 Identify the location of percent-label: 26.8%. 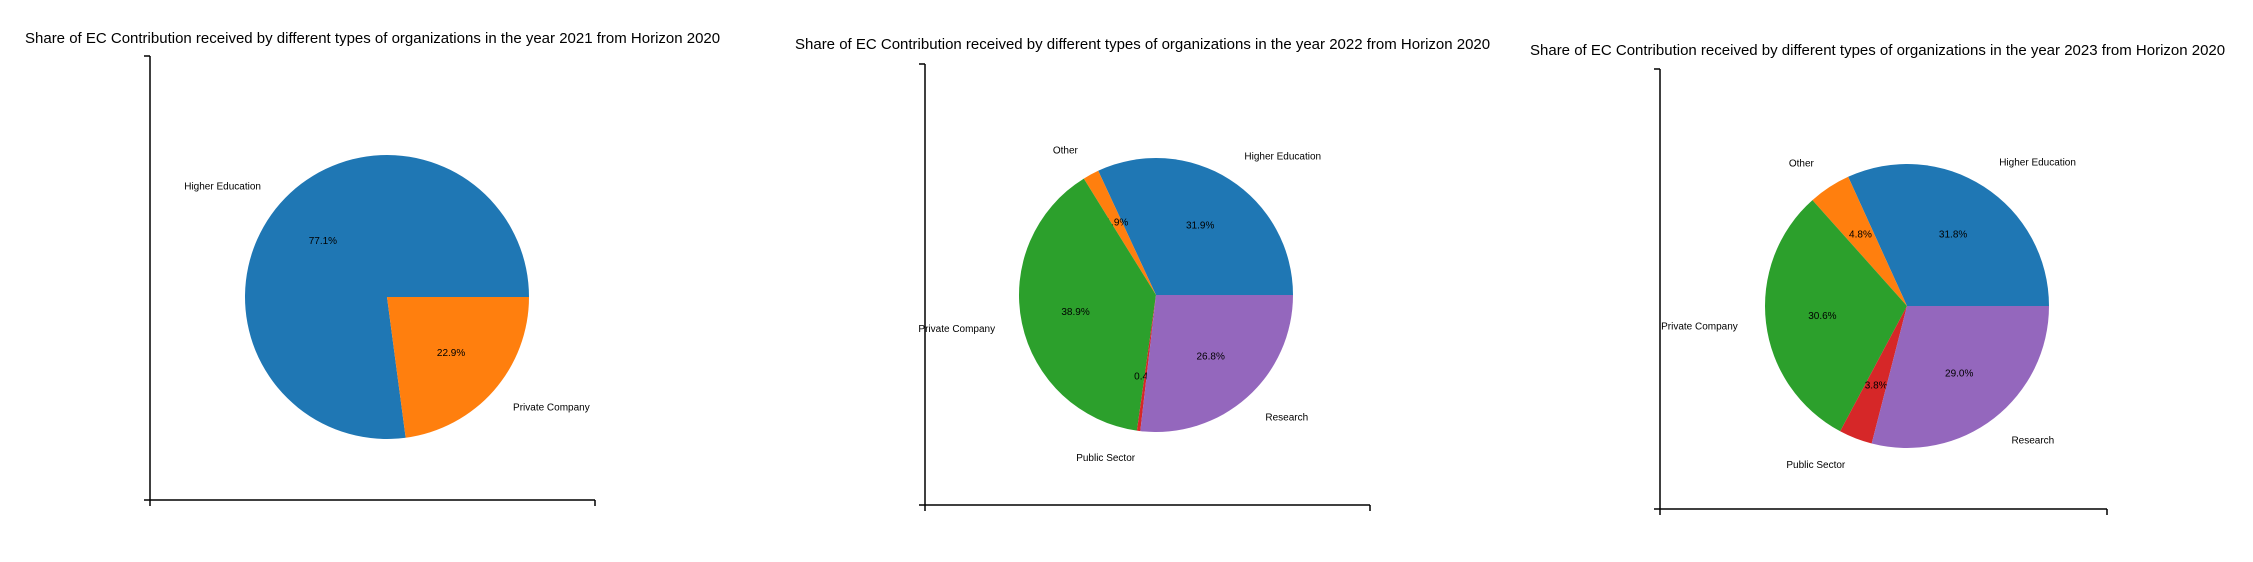
(1211, 356).